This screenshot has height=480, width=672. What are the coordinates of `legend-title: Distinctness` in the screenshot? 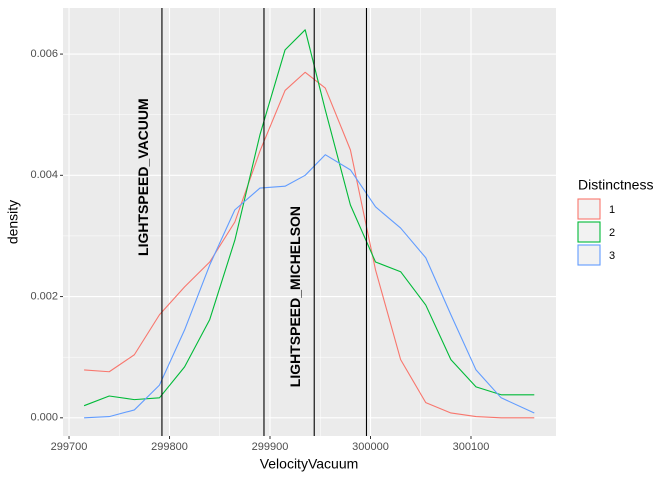 It's located at (615, 185).